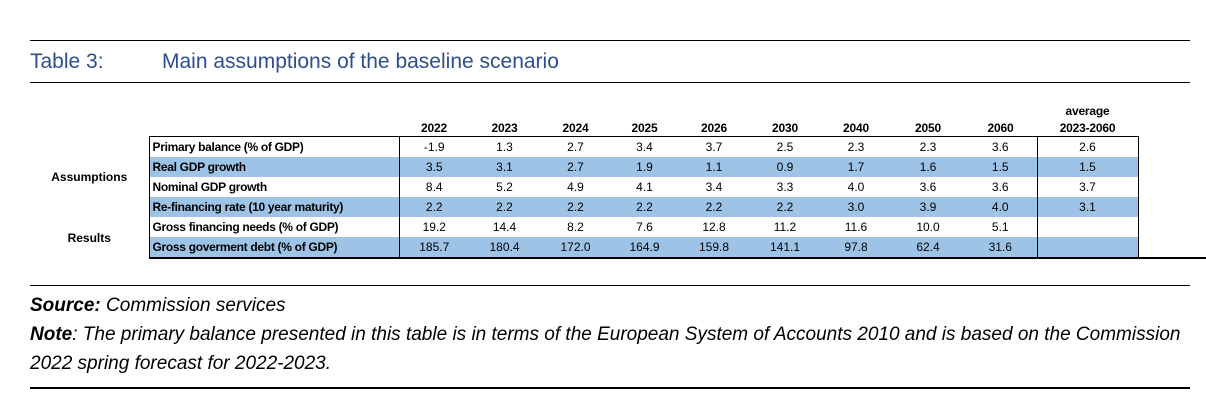 This screenshot has height=408, width=1206. Describe the element at coordinates (504, 146) in the screenshot. I see `cell: 1.3` at that location.